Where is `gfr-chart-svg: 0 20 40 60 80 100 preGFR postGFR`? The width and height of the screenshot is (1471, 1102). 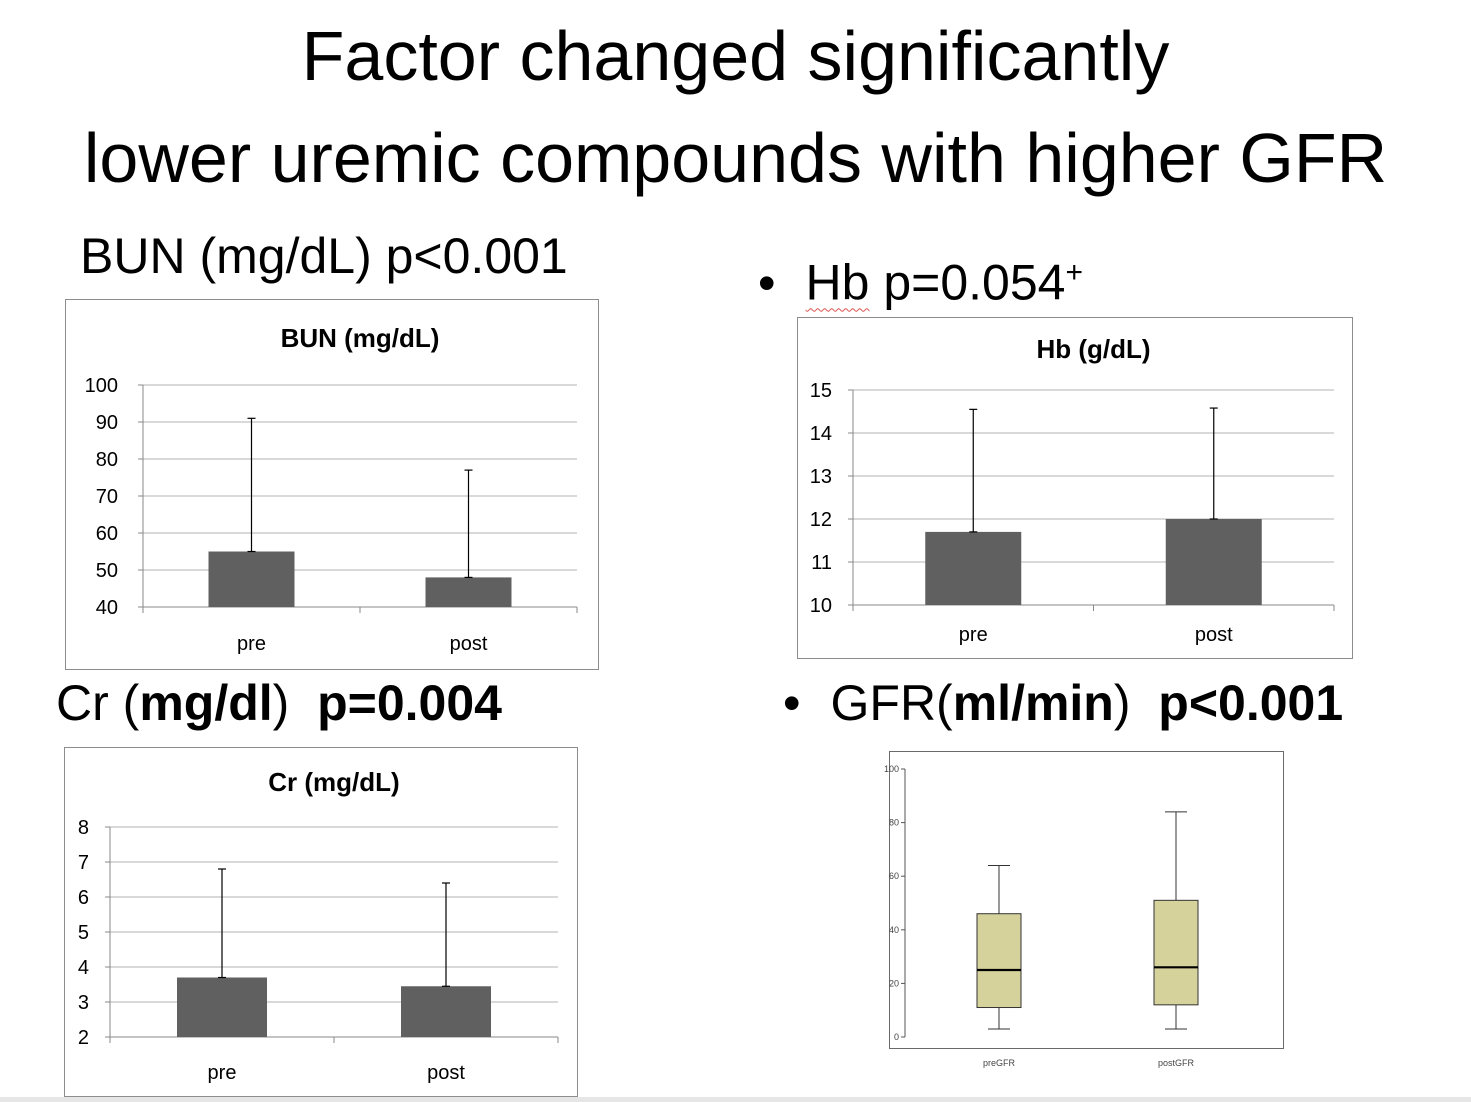 gfr-chart-svg: 0 20 40 60 80 100 preGFR postGFR is located at coordinates (1041, 916).